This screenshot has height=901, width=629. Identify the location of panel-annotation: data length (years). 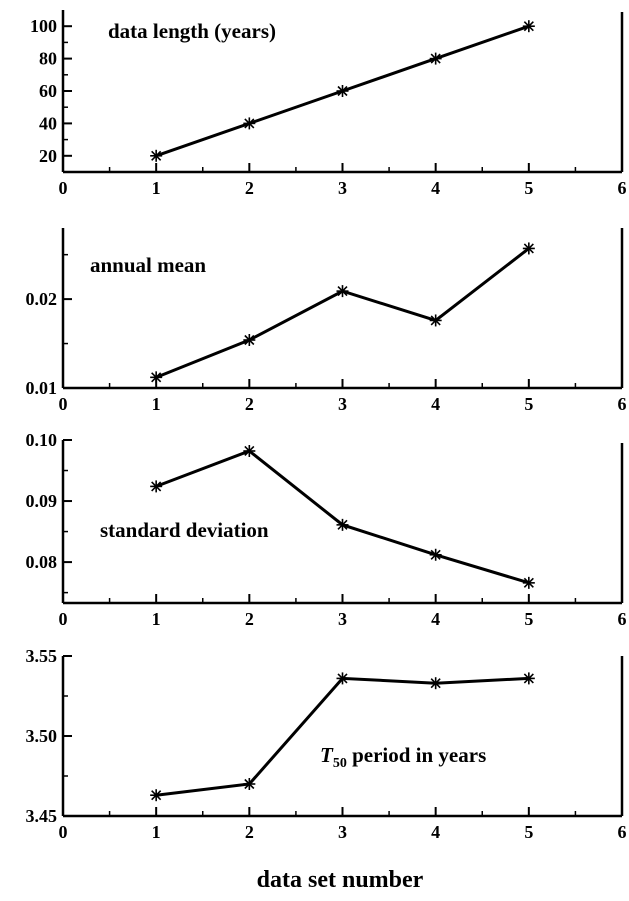
(192, 31).